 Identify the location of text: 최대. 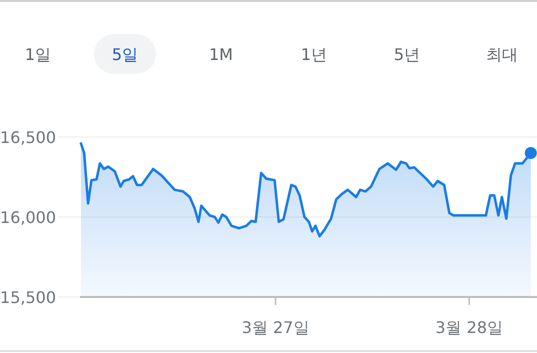
(502, 54).